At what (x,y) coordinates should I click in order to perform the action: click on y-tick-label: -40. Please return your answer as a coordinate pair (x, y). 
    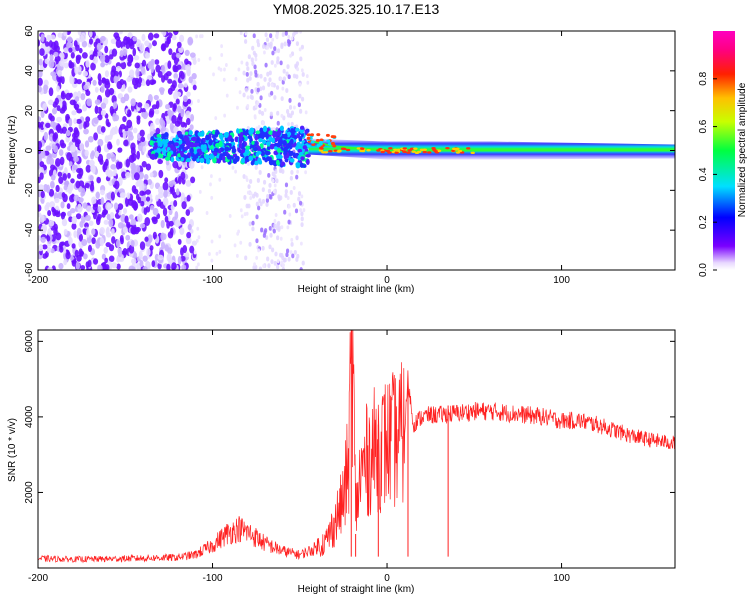
    Looking at the image, I should click on (29, 230).